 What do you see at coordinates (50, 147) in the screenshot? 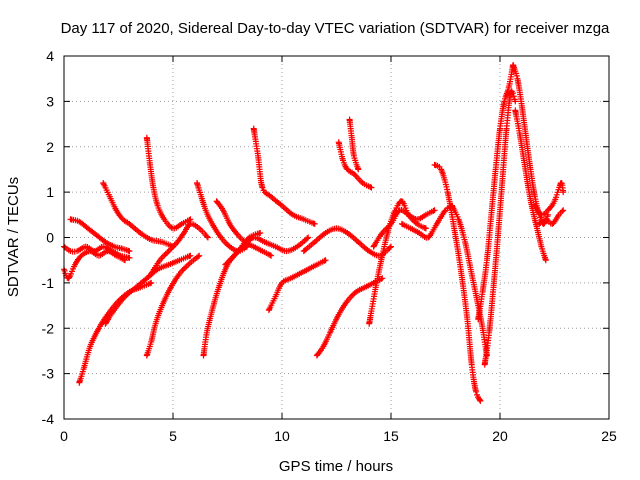
I see `y-tick-label: 2` at bounding box center [50, 147].